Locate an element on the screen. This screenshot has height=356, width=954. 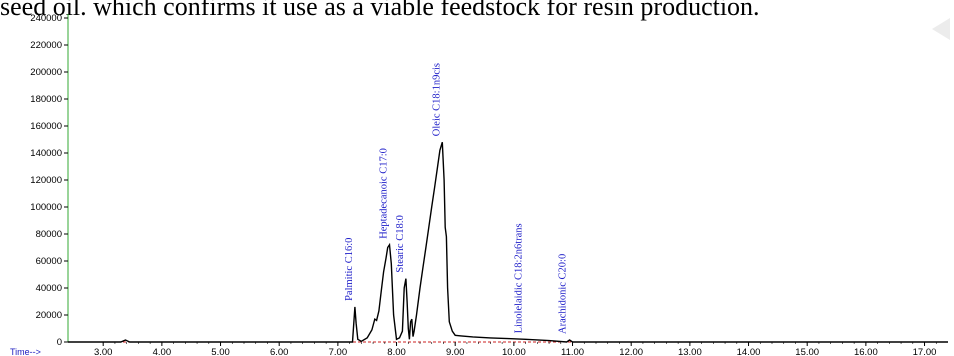
x-tick-label: 11.00 is located at coordinates (572, 351).